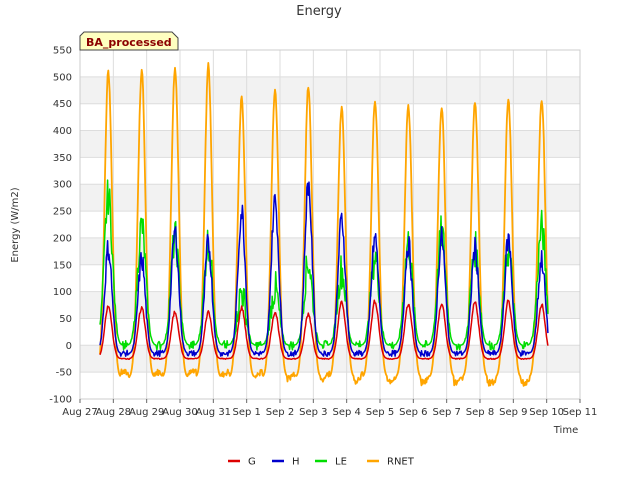  I want to click on x-tick-label: Sep 2, so click(280, 412).